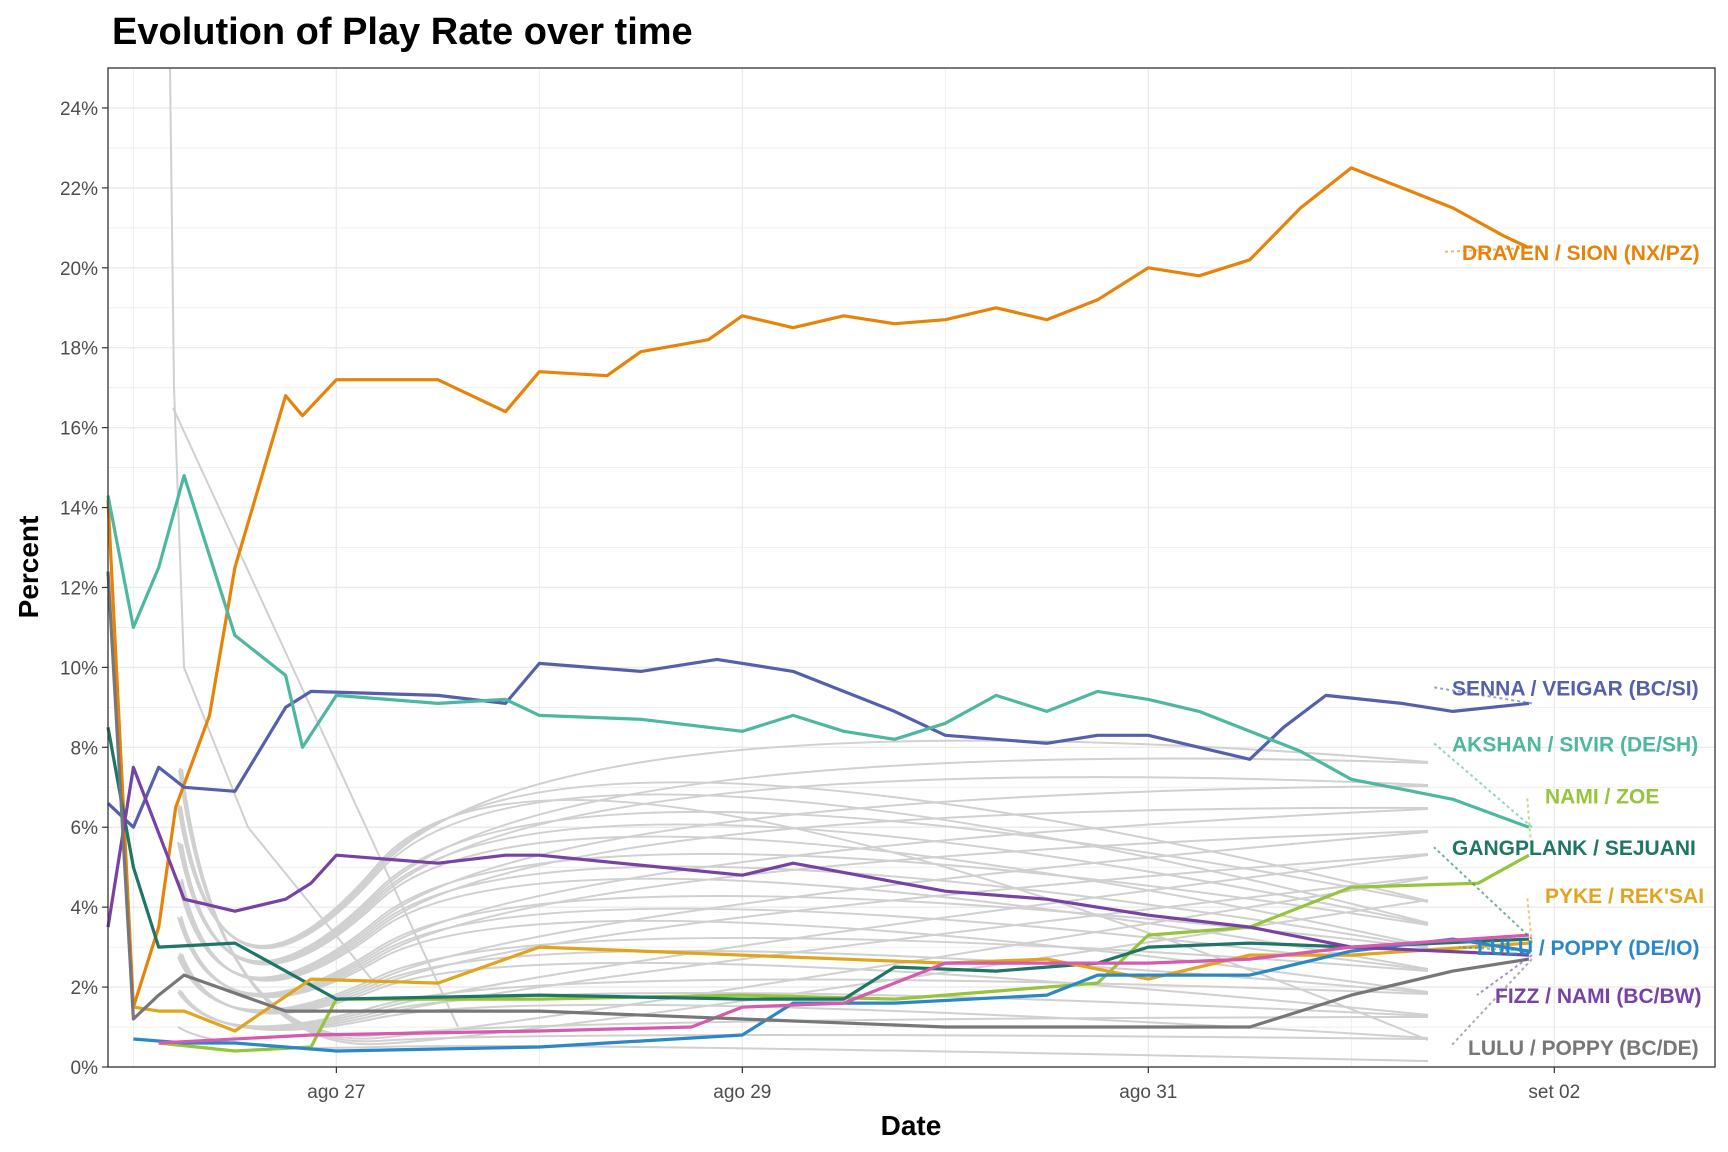  Describe the element at coordinates (28, 567) in the screenshot. I see `y-axis-title: Percent` at that location.